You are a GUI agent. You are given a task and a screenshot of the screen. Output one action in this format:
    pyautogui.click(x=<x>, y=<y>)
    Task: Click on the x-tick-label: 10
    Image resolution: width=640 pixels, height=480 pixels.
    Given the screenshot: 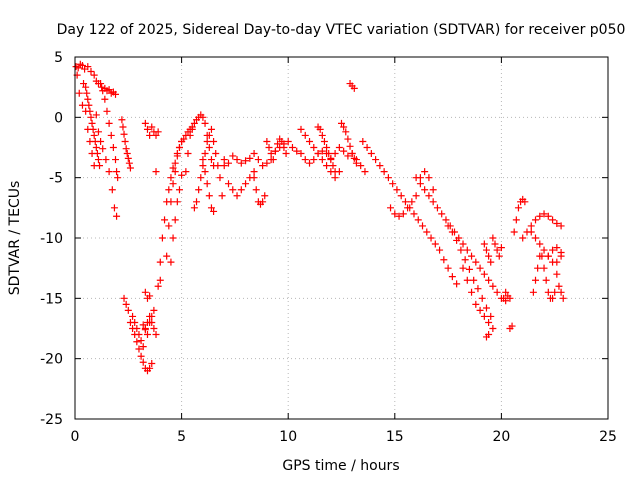 What is the action you would take?
    pyautogui.click(x=288, y=437)
    